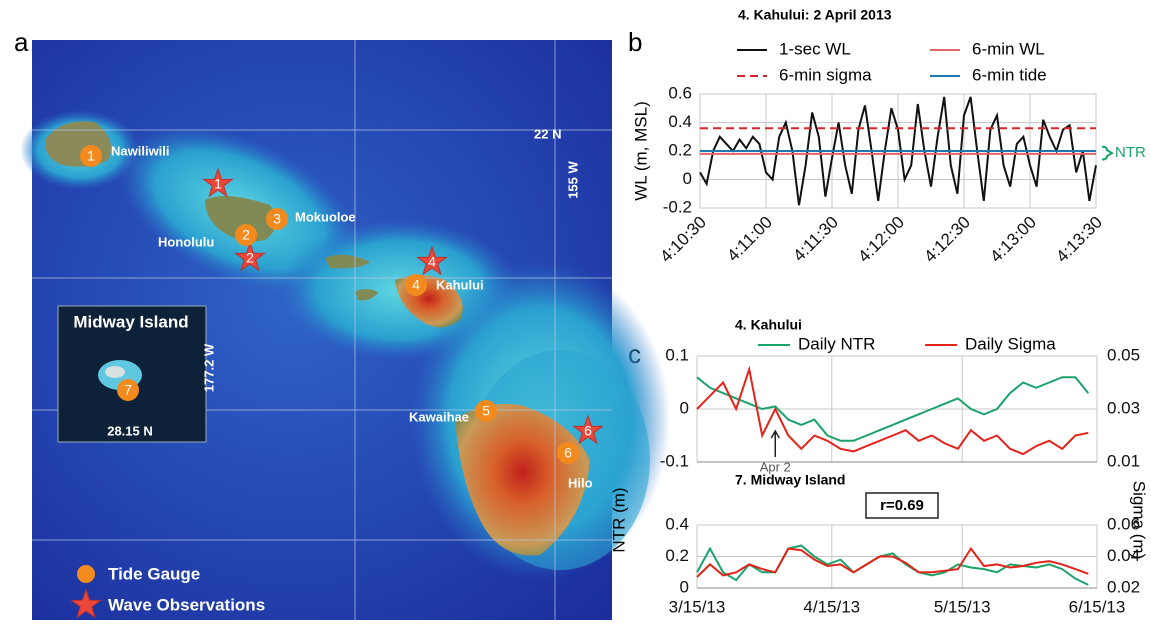 Image resolution: width=1151 pixels, height=629 pixels. I want to click on gauge-number: 3, so click(277, 219).